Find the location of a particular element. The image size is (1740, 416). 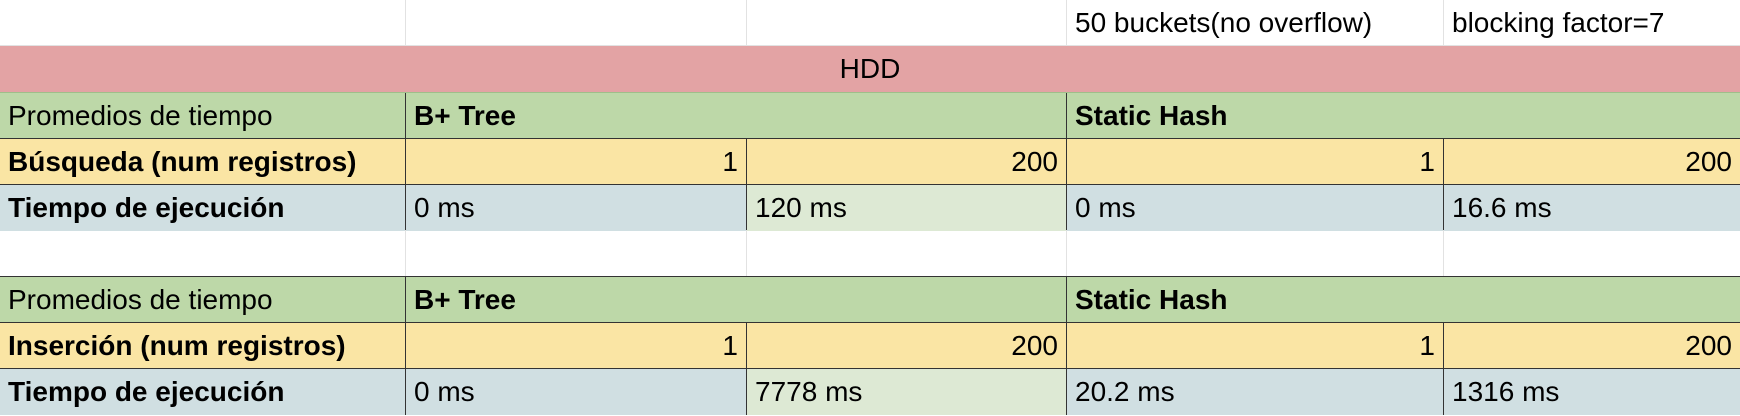

insert-hash-time-200-cell: 1316 ms is located at coordinates (1592, 392).